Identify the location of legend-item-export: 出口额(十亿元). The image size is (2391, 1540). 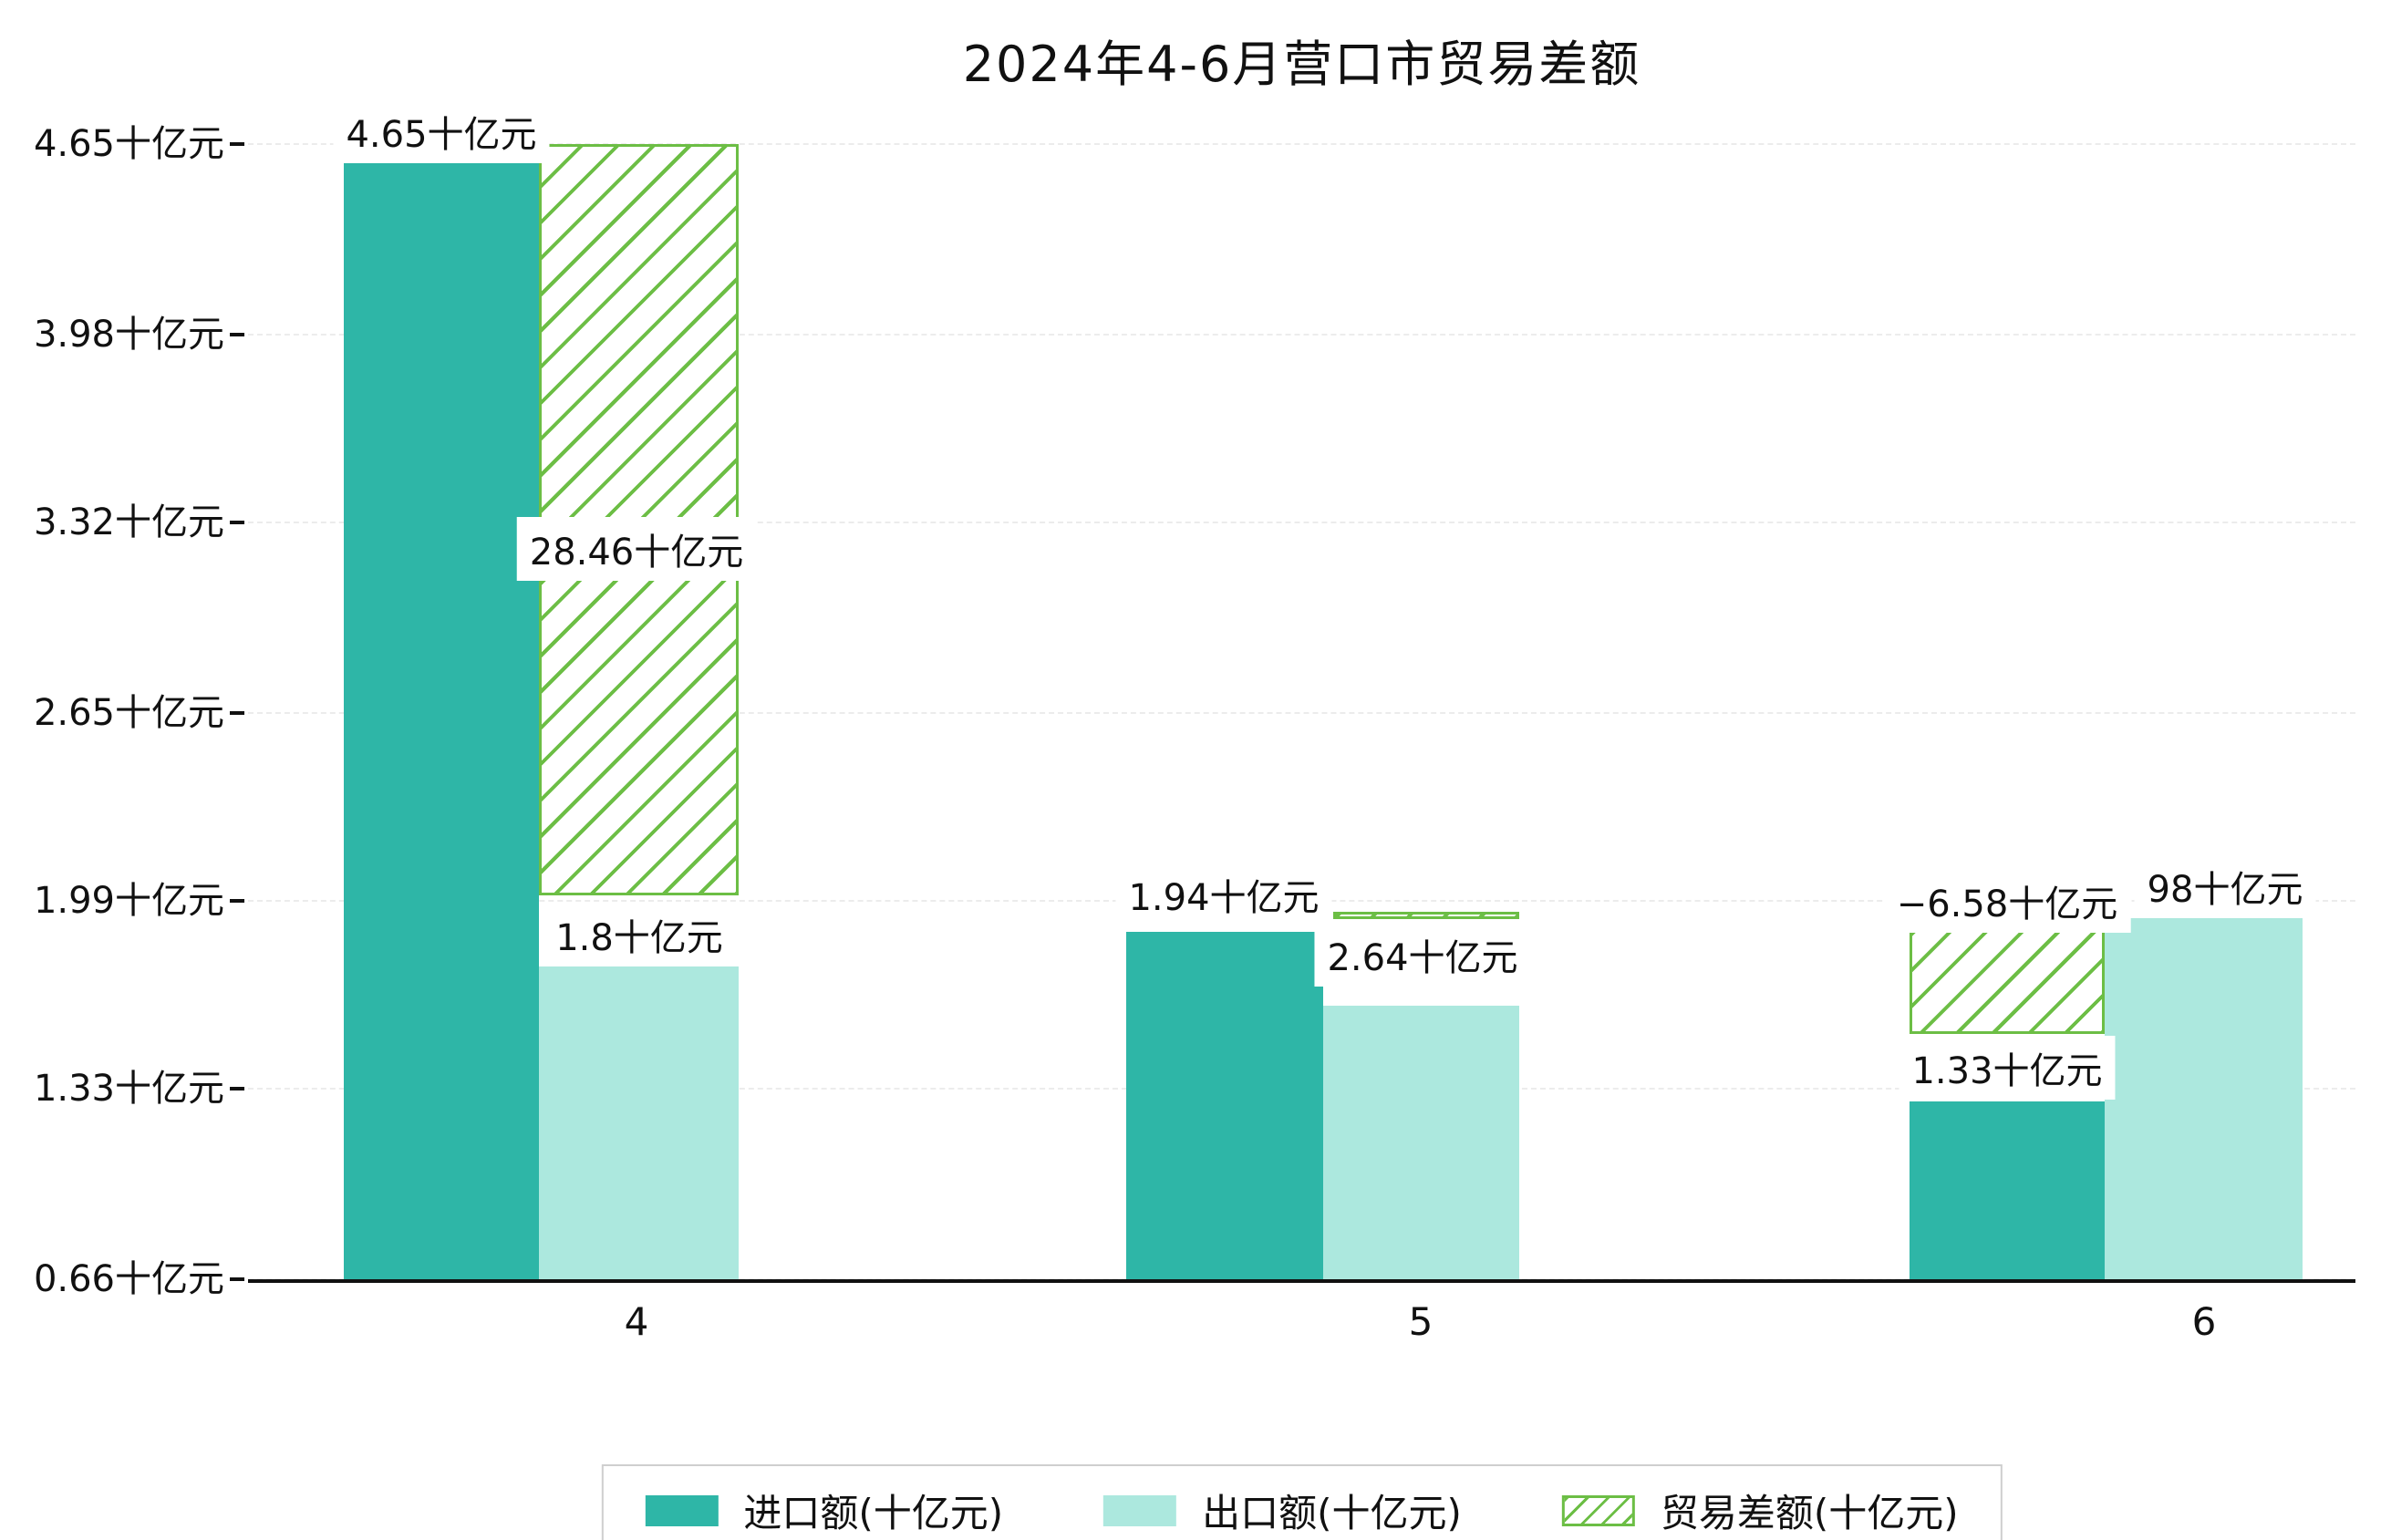
(1283, 1510).